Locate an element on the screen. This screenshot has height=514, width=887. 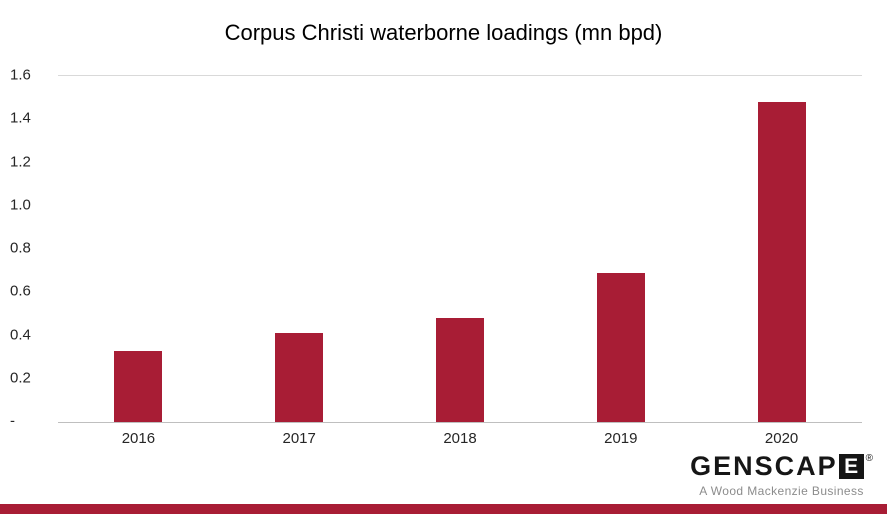
y-tick-label: 0.2 is located at coordinates (20, 378).